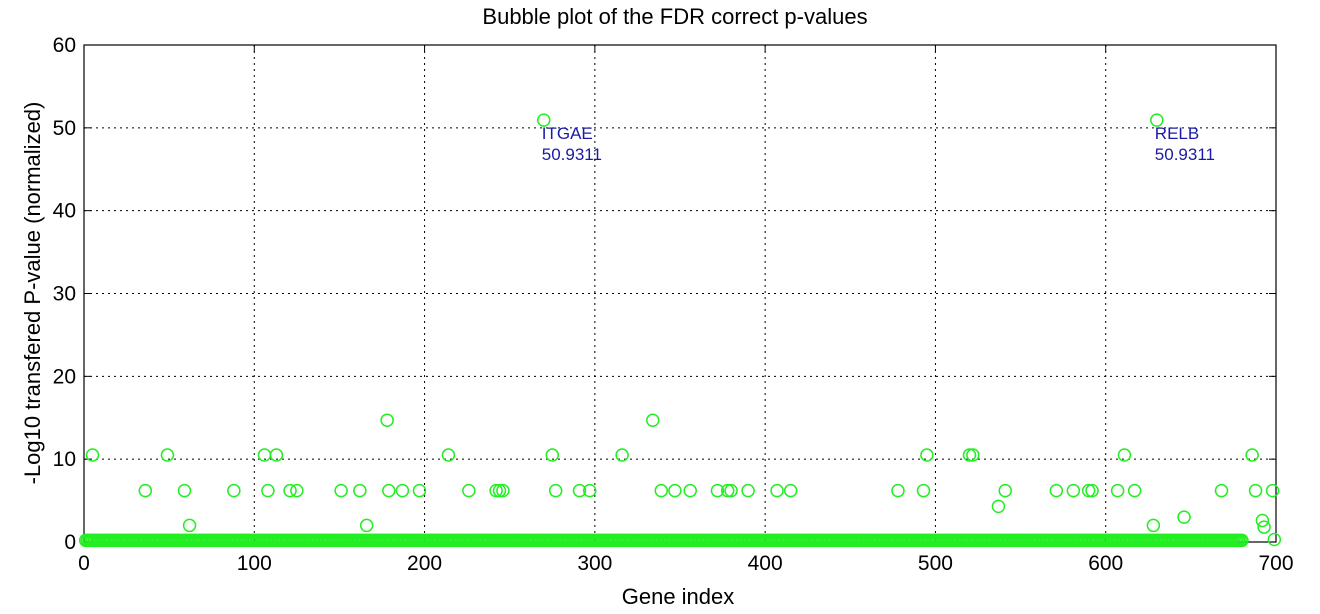  I want to click on x-axis-label: Gene index, so click(678, 596).